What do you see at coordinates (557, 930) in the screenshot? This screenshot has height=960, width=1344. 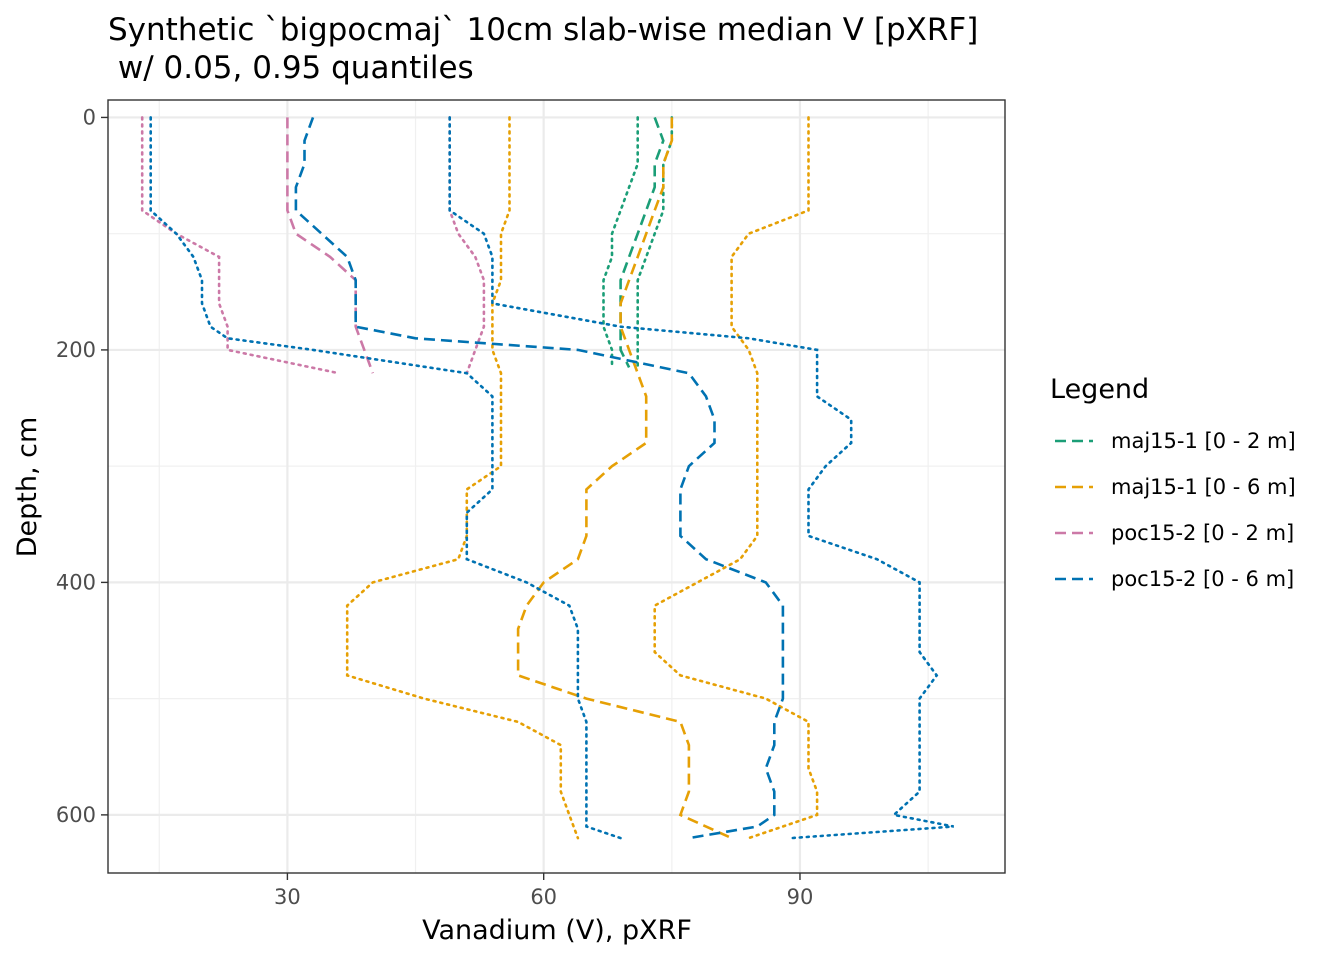 I see `x-axis-title: Vanadium (V), pXRF` at bounding box center [557, 930].